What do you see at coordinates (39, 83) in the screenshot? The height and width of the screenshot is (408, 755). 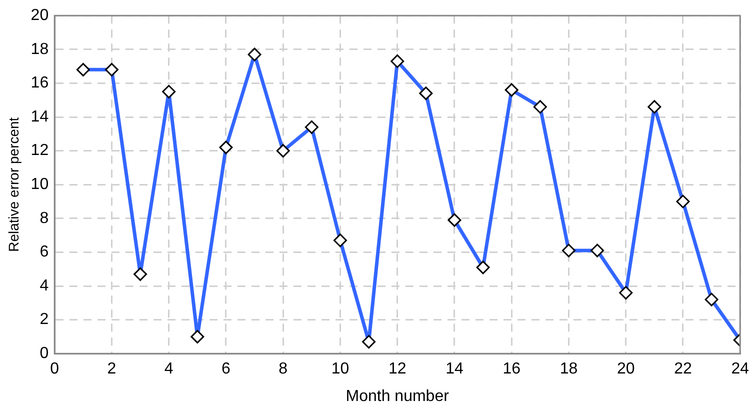 I see `y-tick-label: 16` at bounding box center [39, 83].